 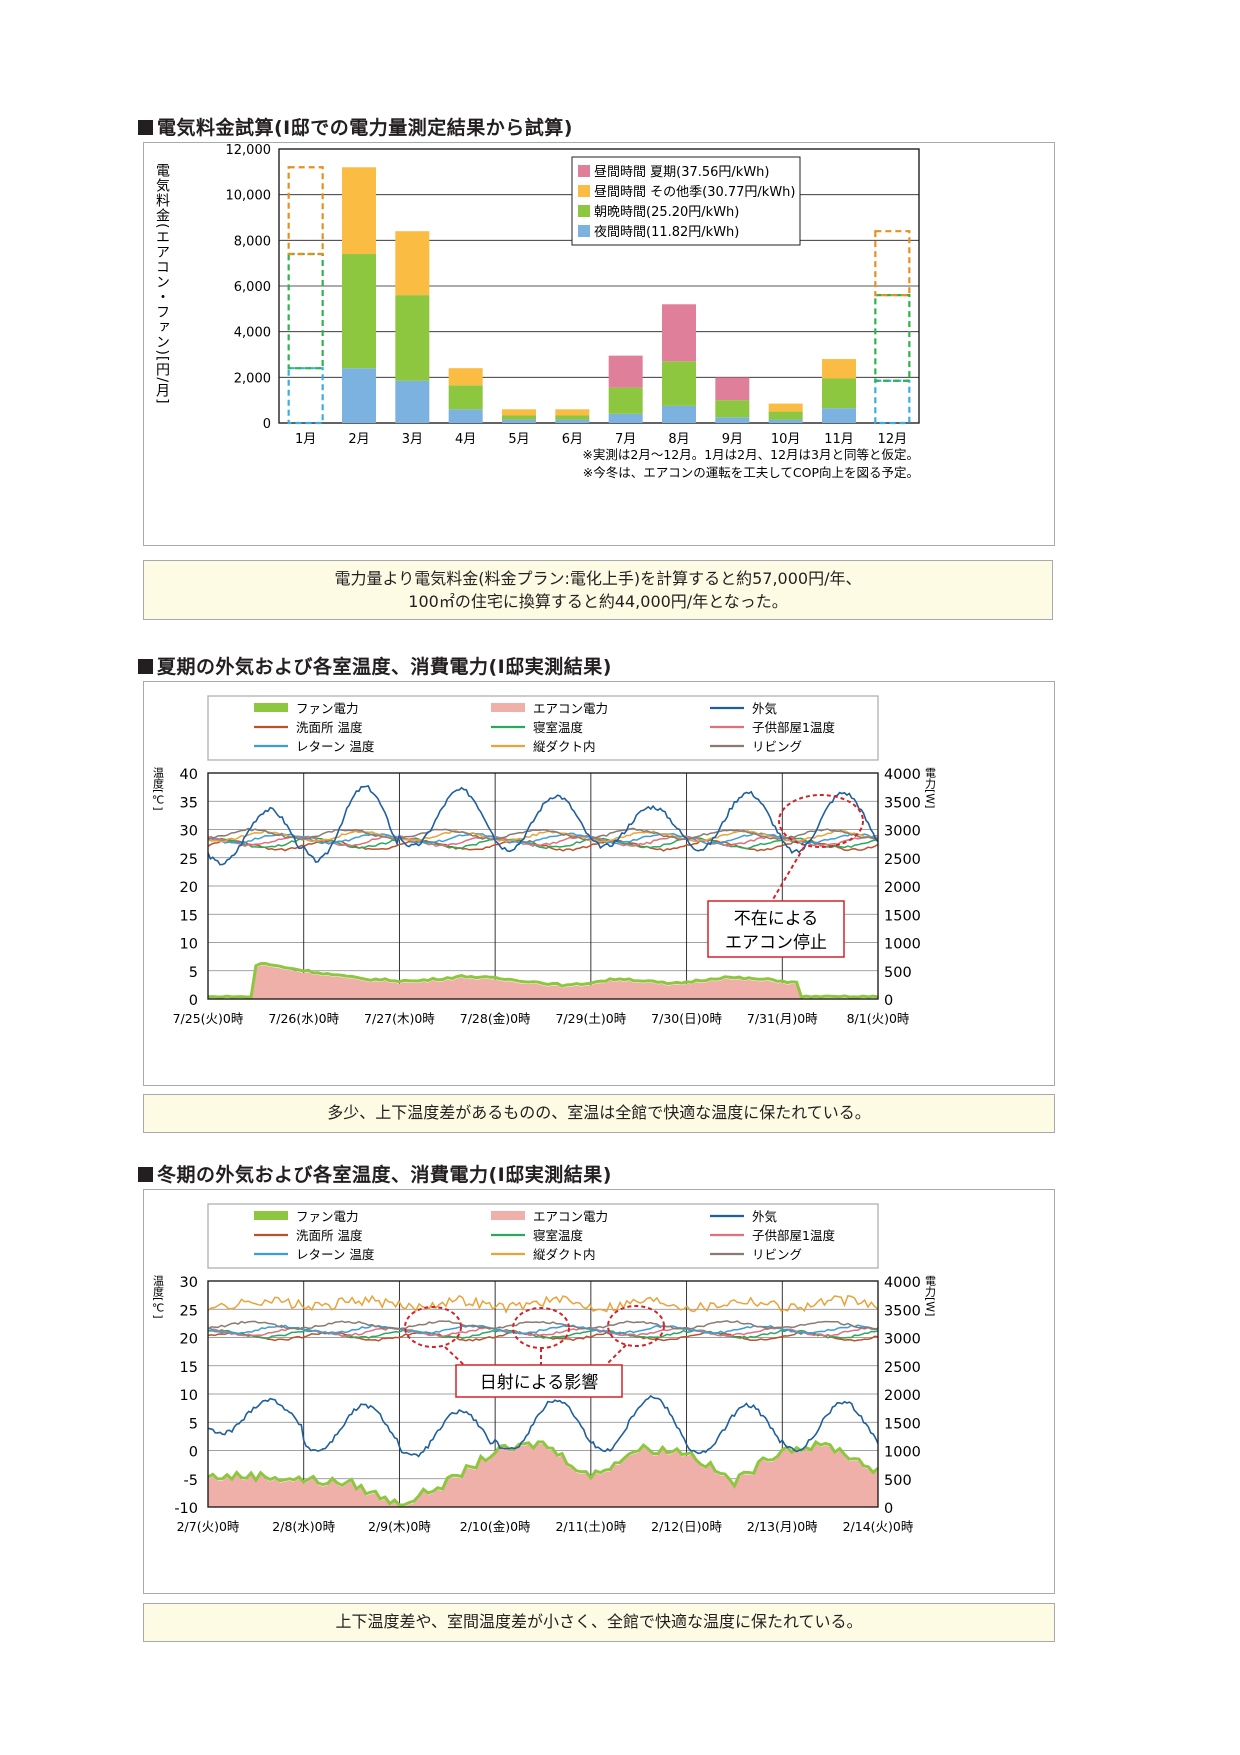 What do you see at coordinates (495, 1018) in the screenshot?
I see `x-tick-label: 7/28(金)0時` at bounding box center [495, 1018].